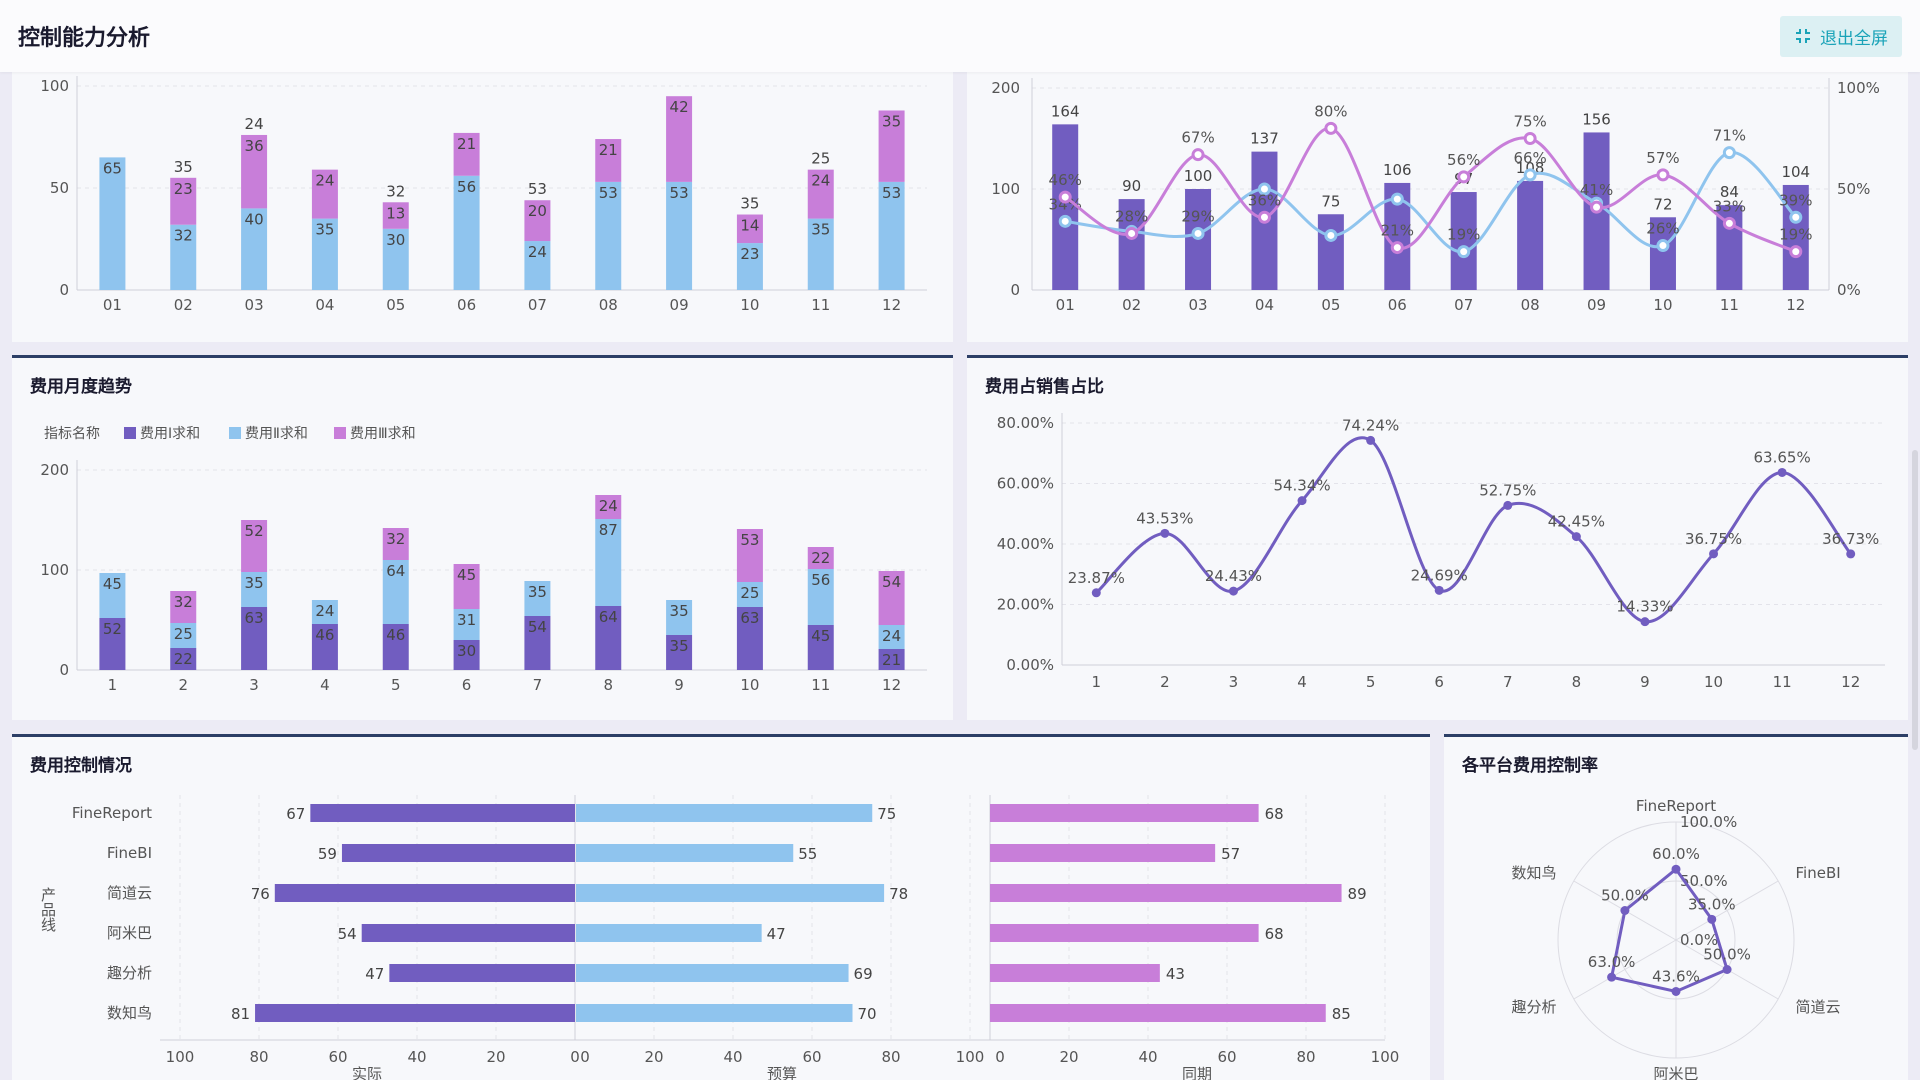 This screenshot has width=1920, height=1080. Describe the element at coordinates (466, 620) in the screenshot. I see `data-label: 31` at that location.